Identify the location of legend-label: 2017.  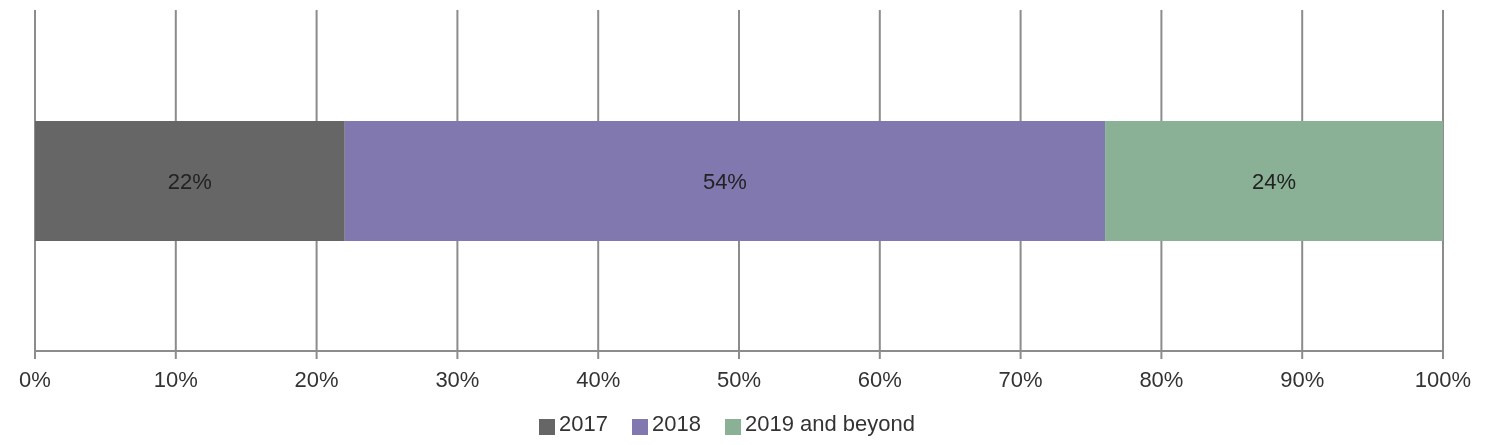
(583, 423).